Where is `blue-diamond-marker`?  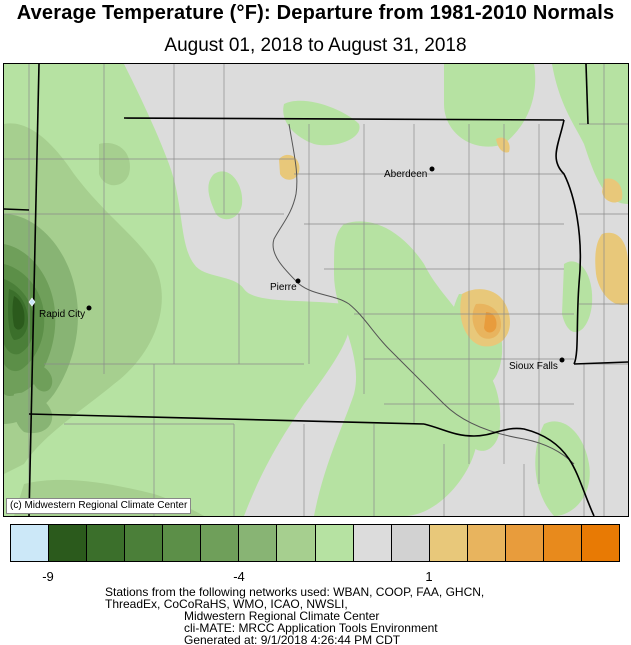 blue-diamond-marker is located at coordinates (32, 302).